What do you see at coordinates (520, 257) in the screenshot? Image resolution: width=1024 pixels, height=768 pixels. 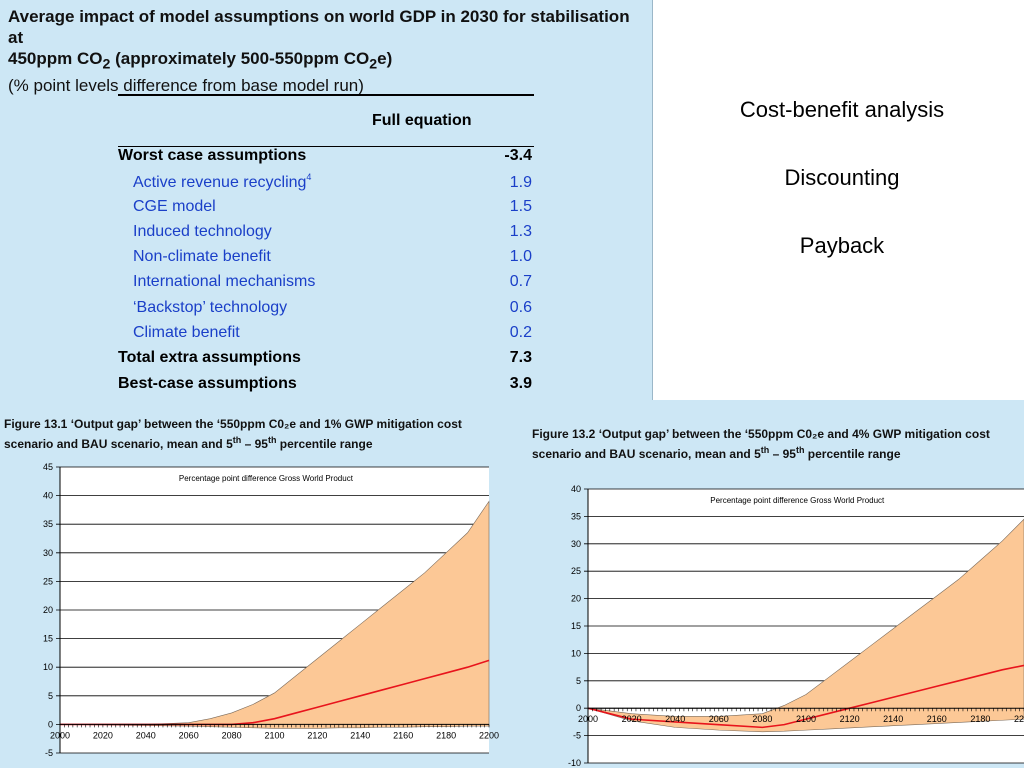 I see `row-value: 1.0` at bounding box center [520, 257].